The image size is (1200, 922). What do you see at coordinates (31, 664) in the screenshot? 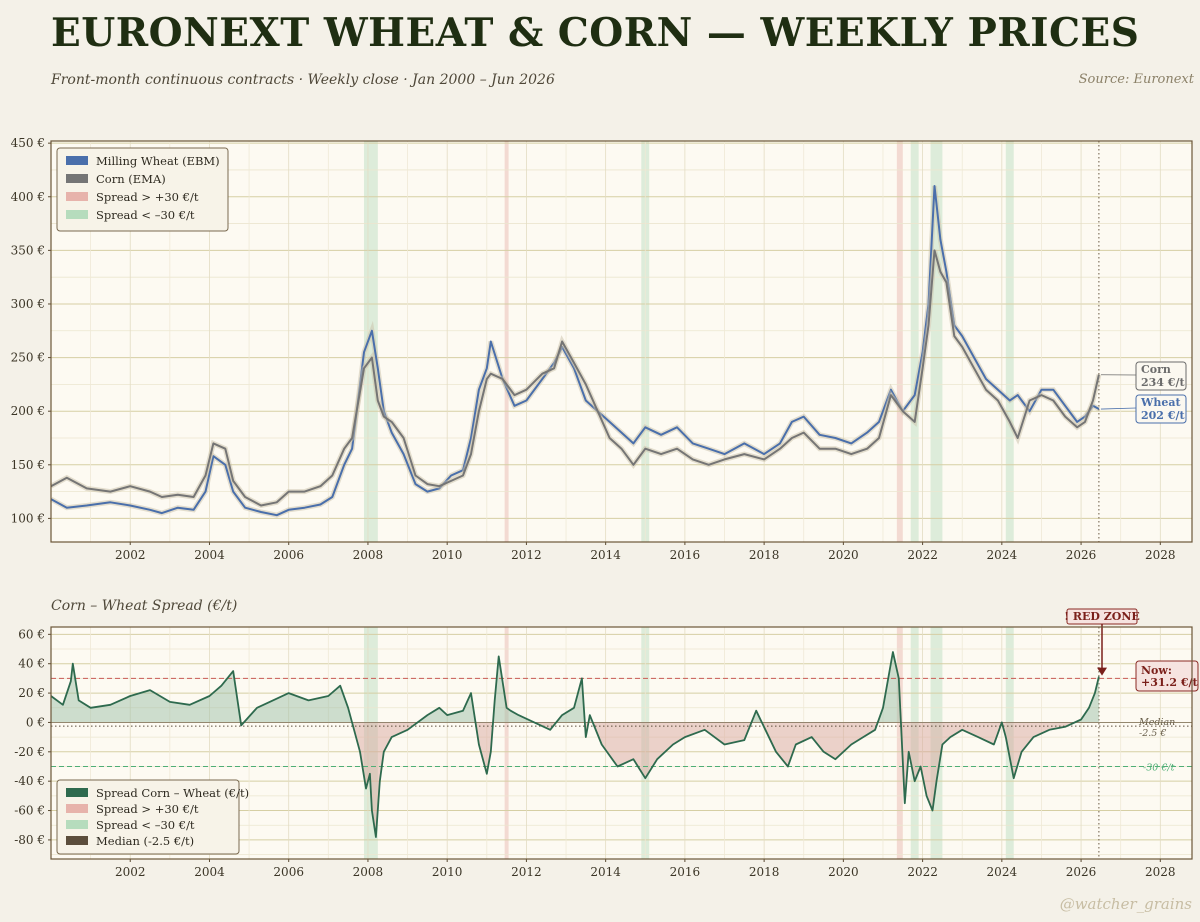
I see `y-tick-label: 40 €` at bounding box center [31, 664].